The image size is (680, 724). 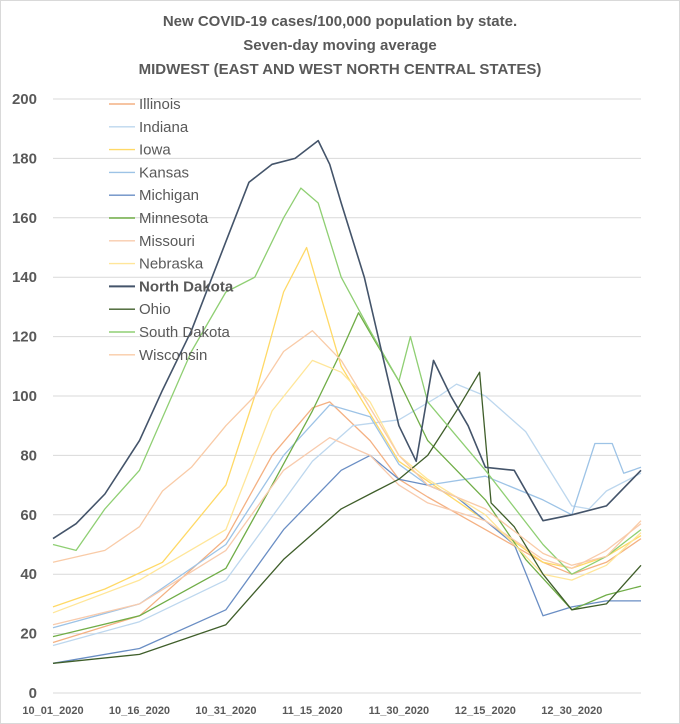 I want to click on legend-entry: Nebraska, so click(x=156, y=264).